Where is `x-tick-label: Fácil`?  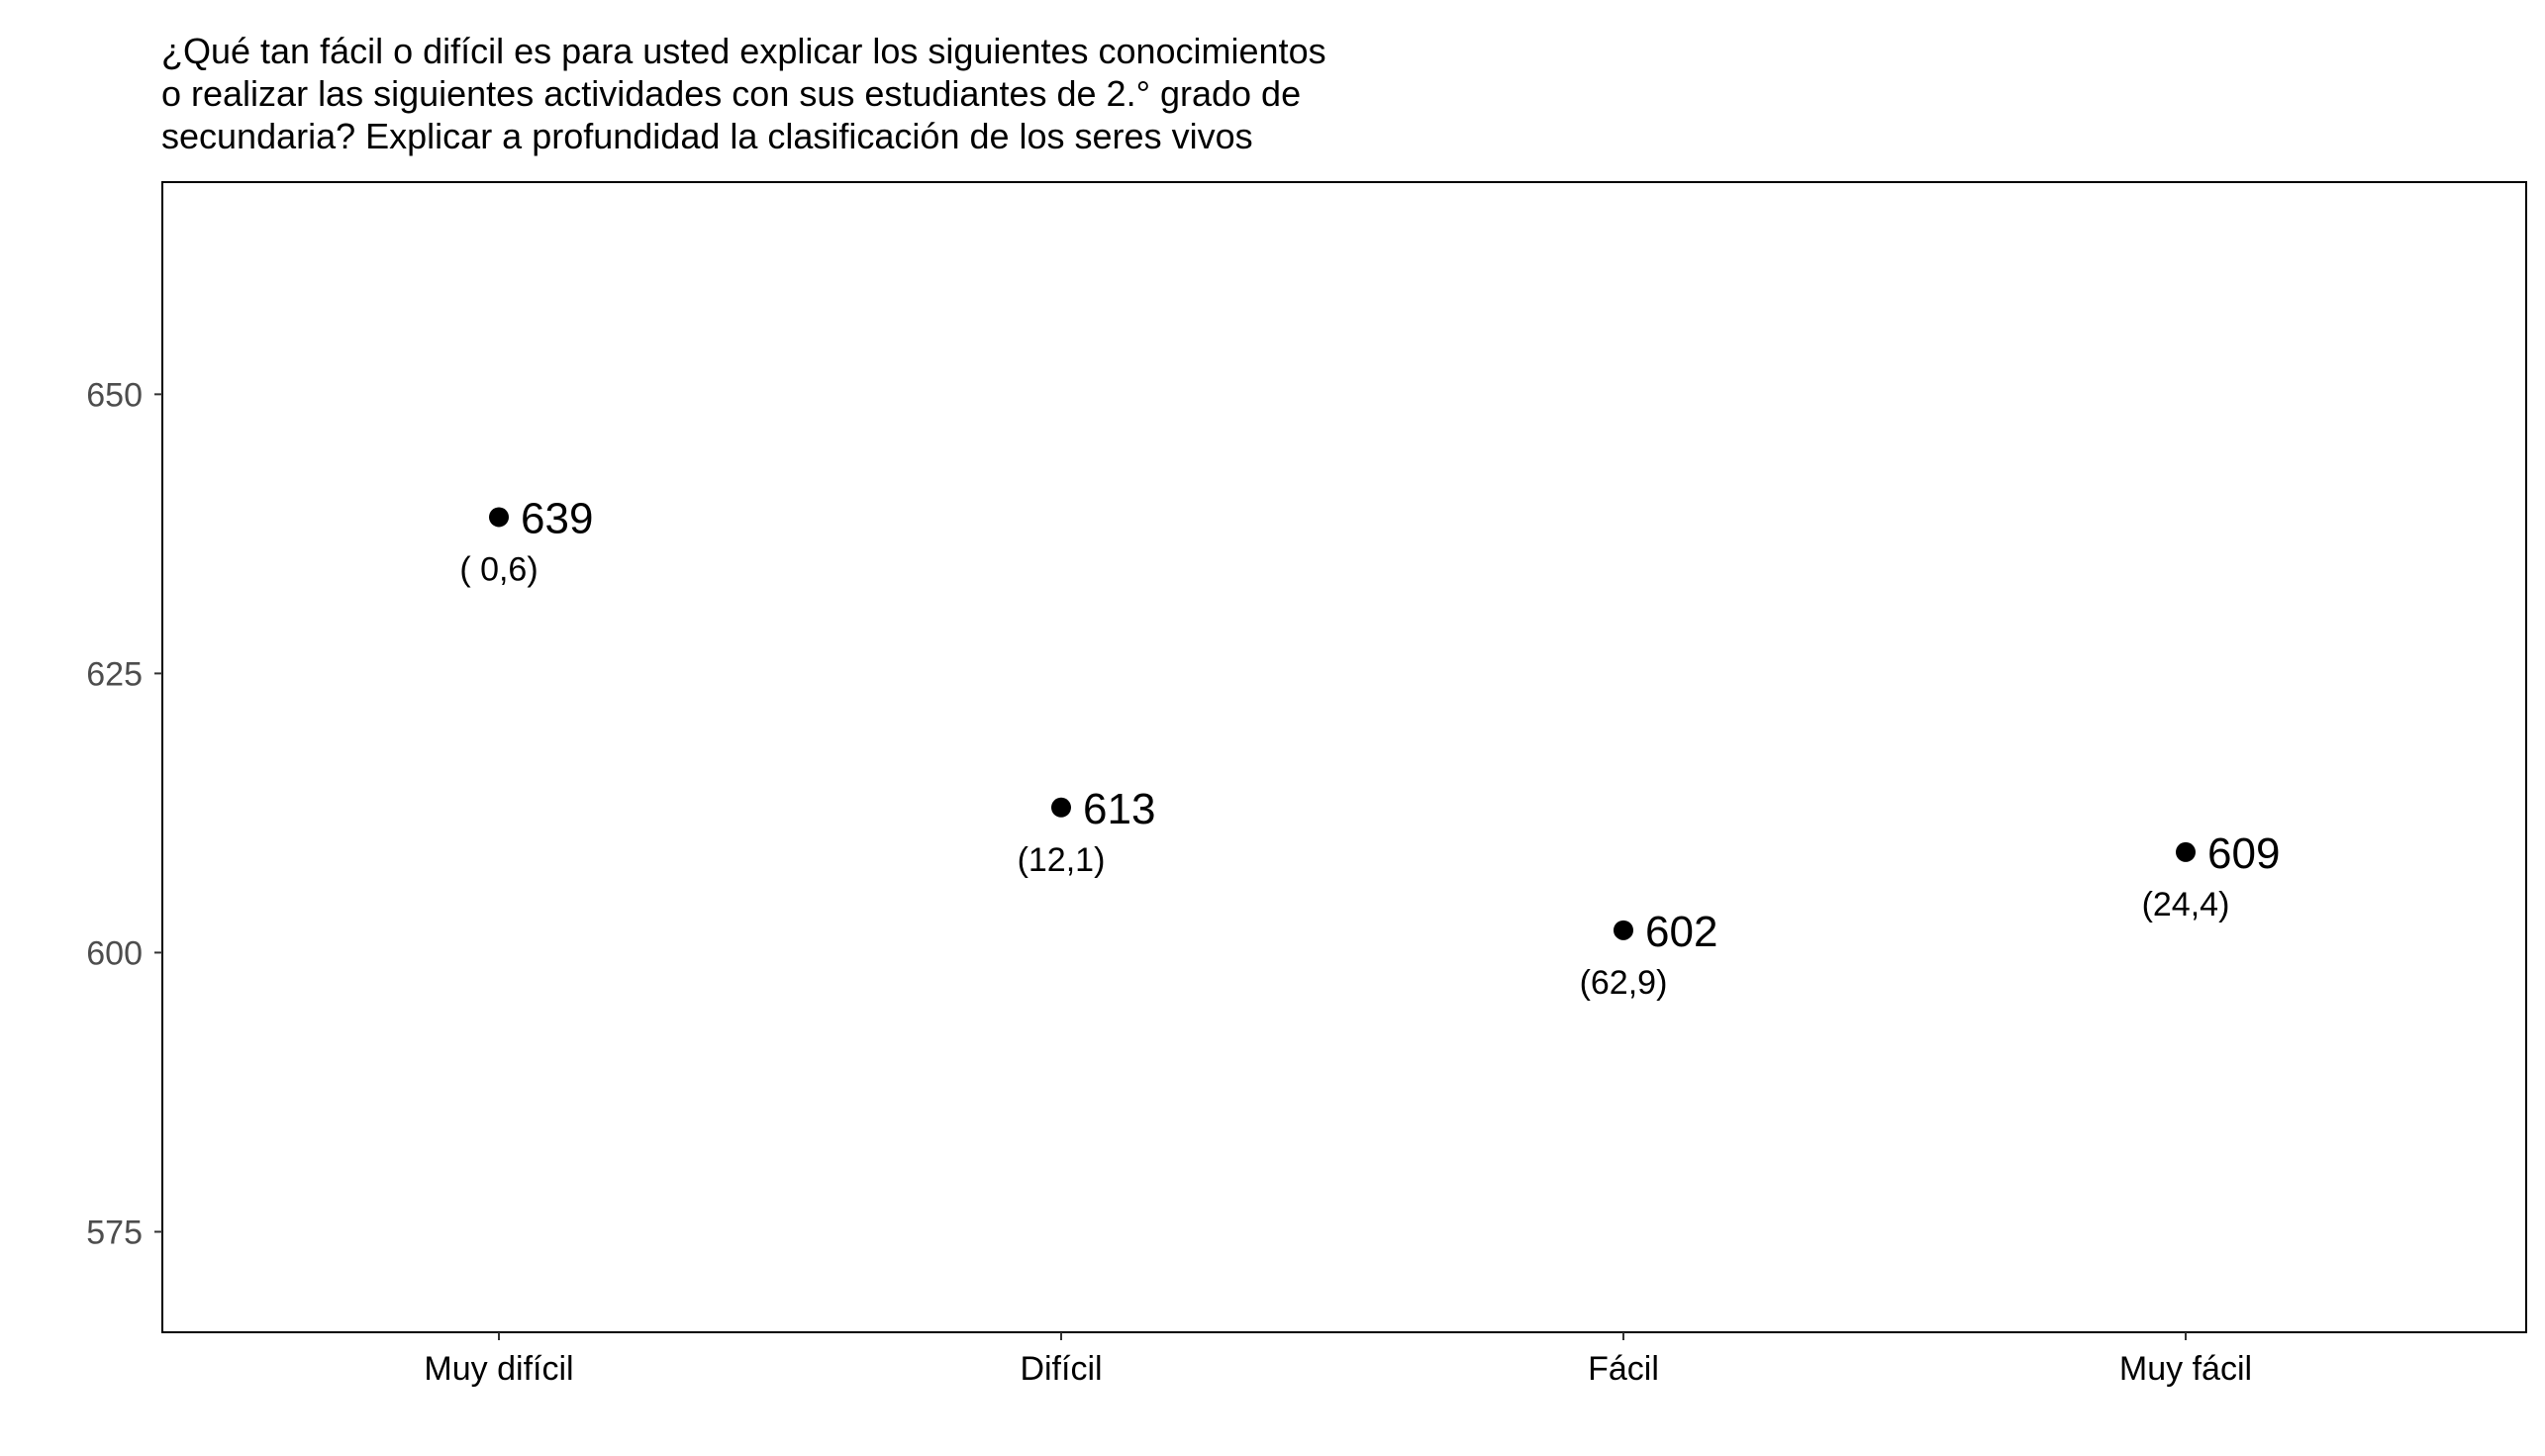 x-tick-label: Fácil is located at coordinates (1623, 1369).